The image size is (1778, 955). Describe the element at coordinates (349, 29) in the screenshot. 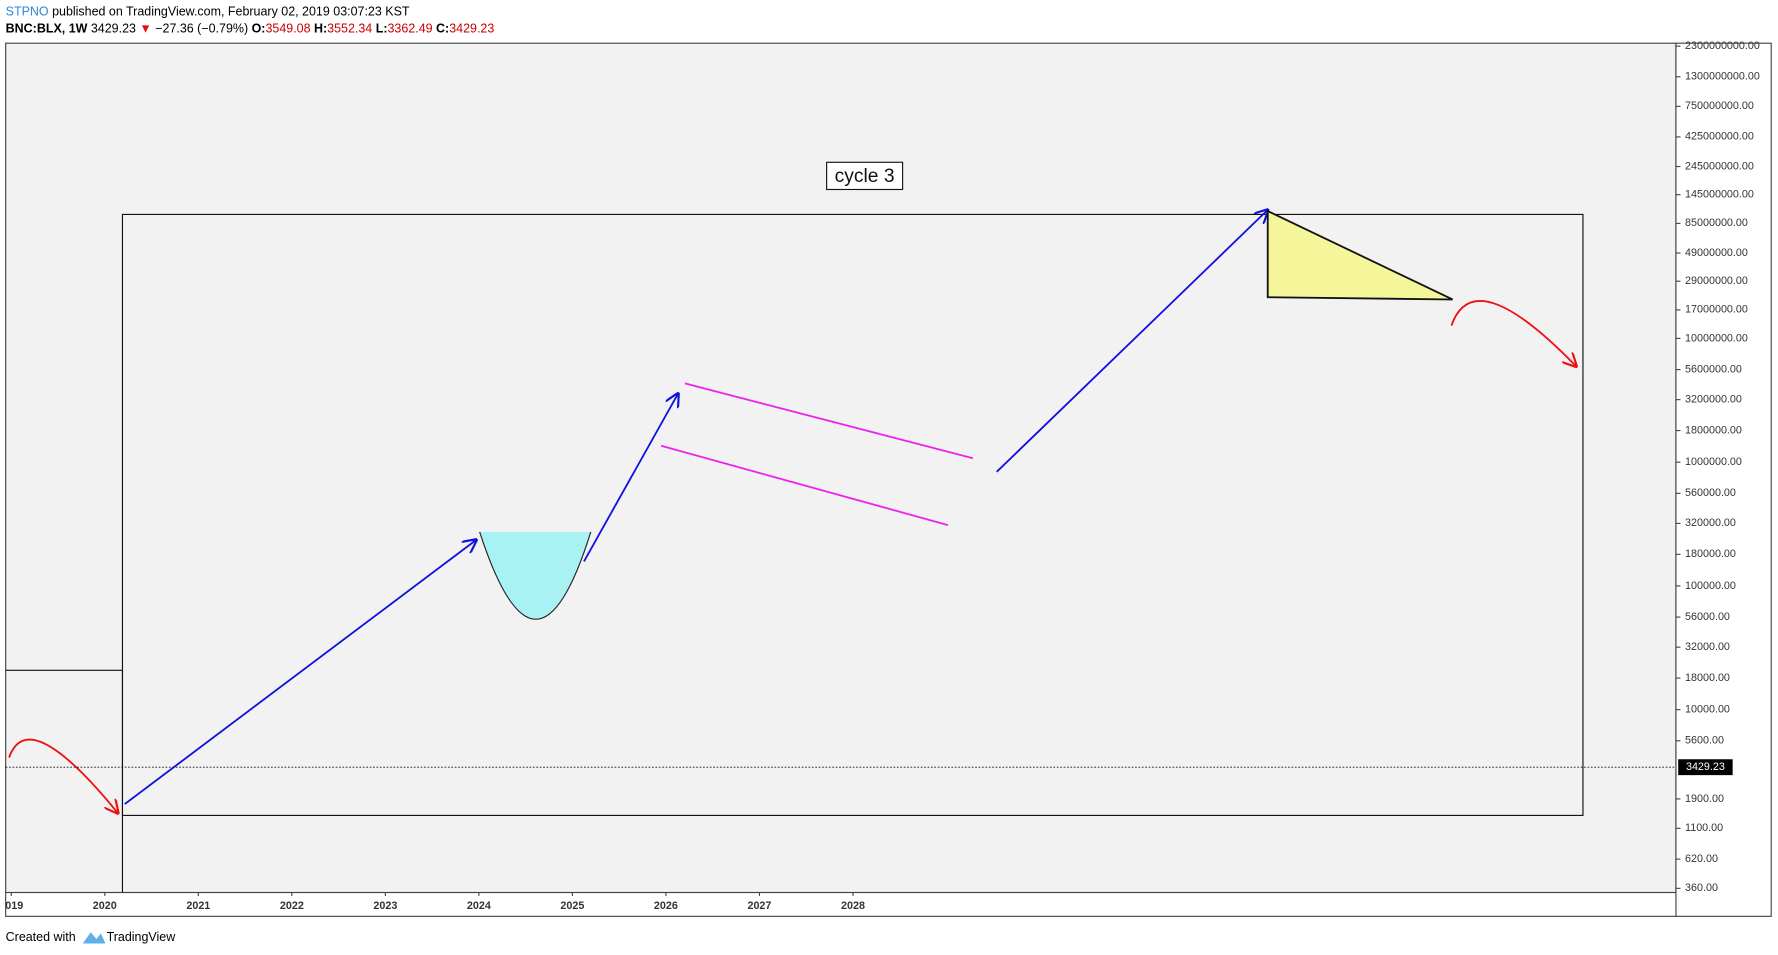

I see `high: 3552.34` at that location.